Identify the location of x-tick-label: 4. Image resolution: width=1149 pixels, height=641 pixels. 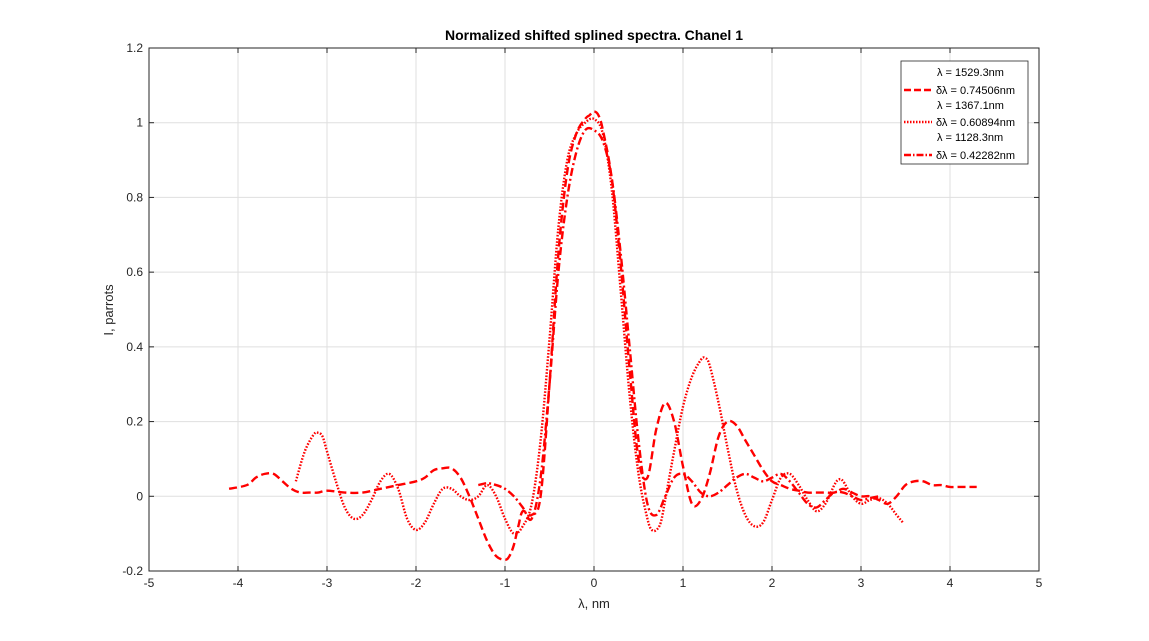
(950, 583).